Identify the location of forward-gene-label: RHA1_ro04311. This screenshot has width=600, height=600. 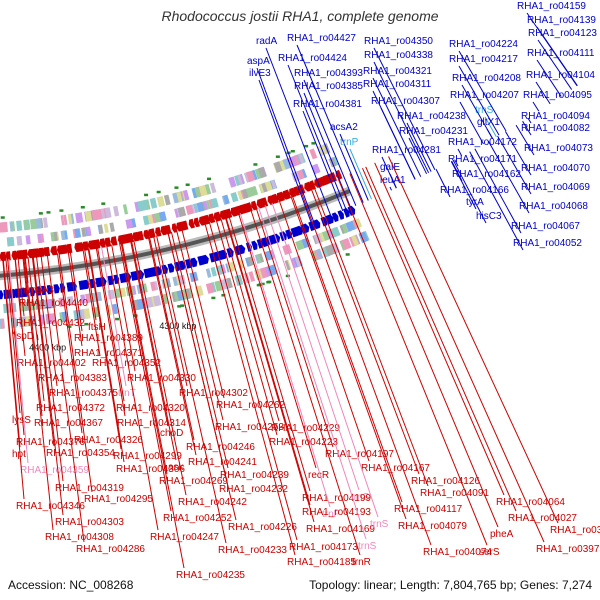
(397, 84).